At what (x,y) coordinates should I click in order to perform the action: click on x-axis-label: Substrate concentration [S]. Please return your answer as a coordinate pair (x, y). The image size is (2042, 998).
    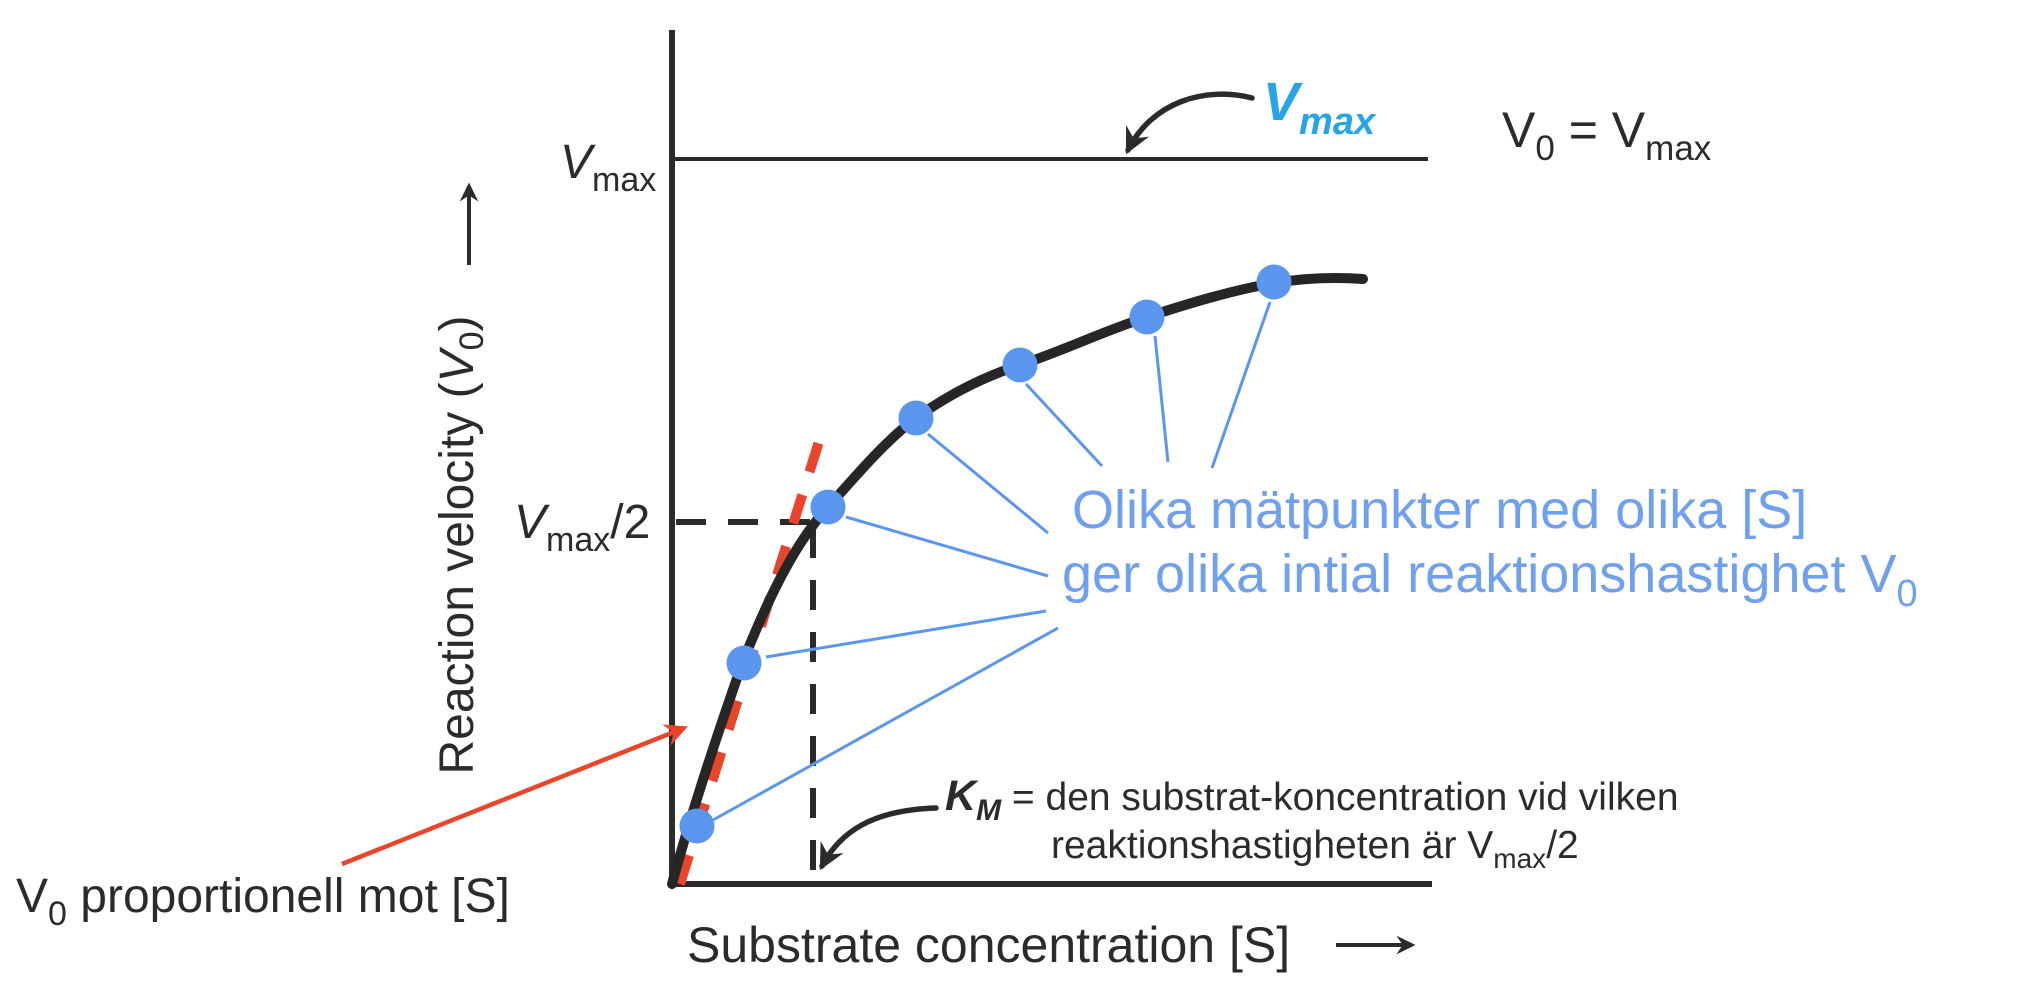
    Looking at the image, I should click on (988, 945).